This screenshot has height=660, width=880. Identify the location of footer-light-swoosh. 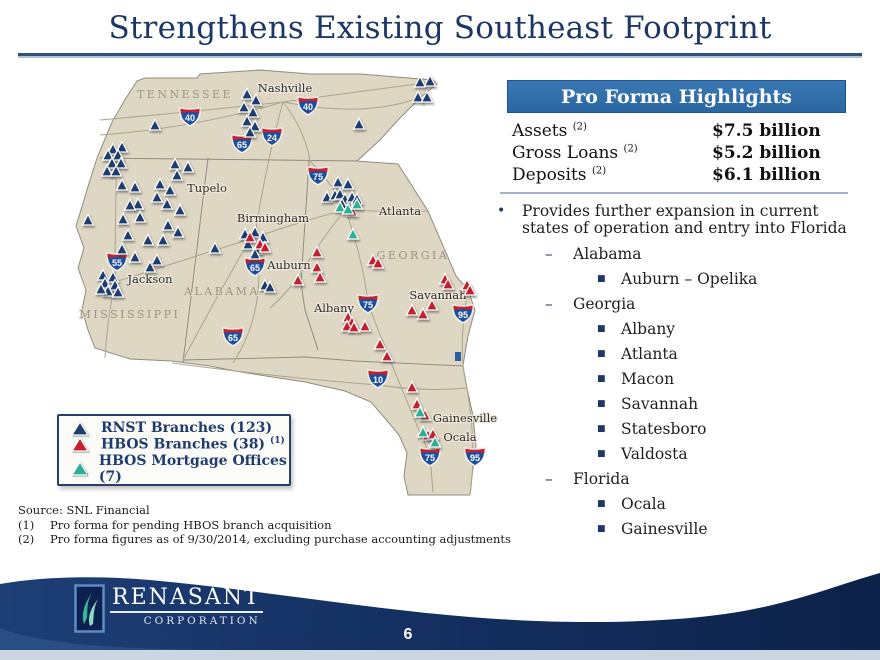
(120, 639).